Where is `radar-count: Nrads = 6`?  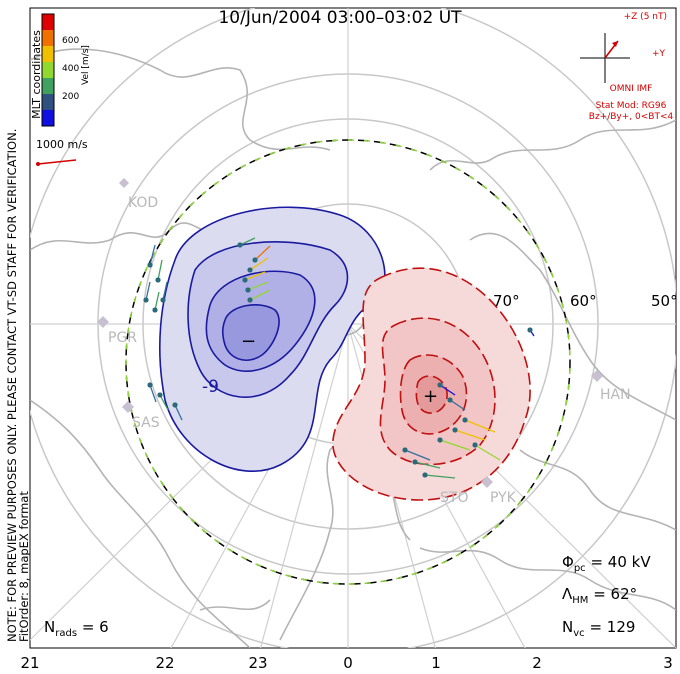
radar-count: Nrads = 6 is located at coordinates (76, 628).